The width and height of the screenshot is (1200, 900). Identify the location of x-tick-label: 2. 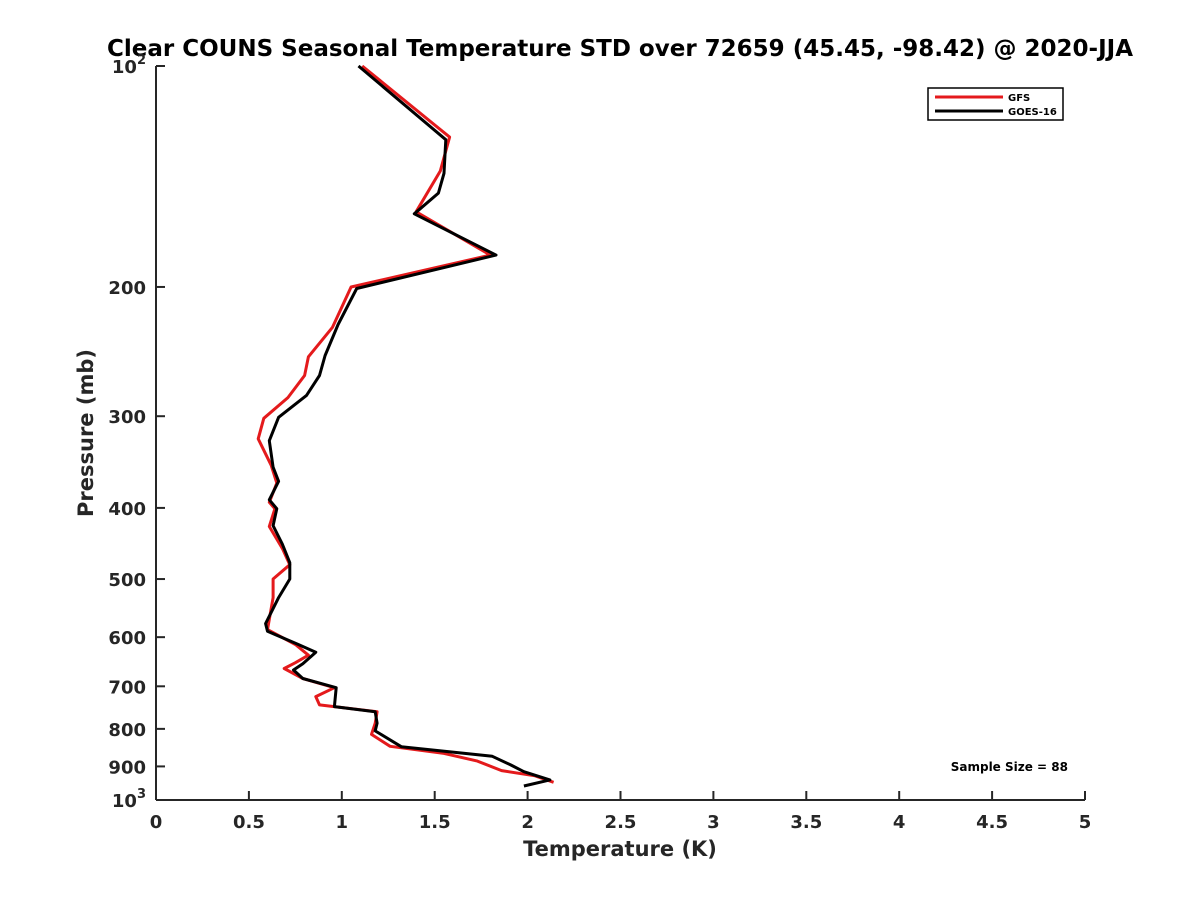
(527, 822).